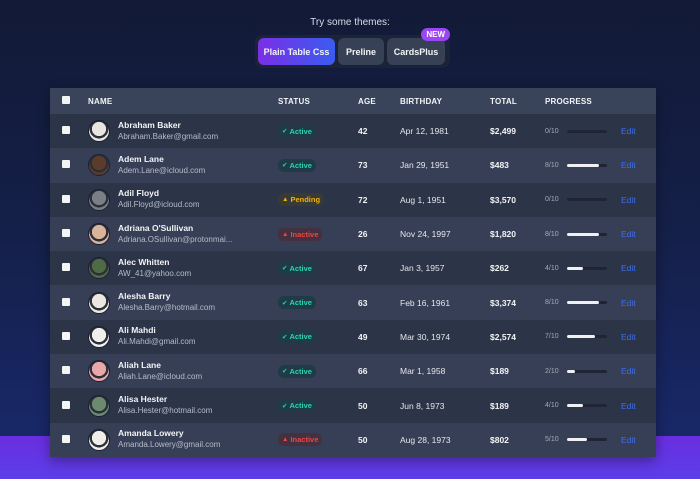 The image size is (700, 479). I want to click on user-email: Alesha.Barry@hotmail.com, so click(167, 308).